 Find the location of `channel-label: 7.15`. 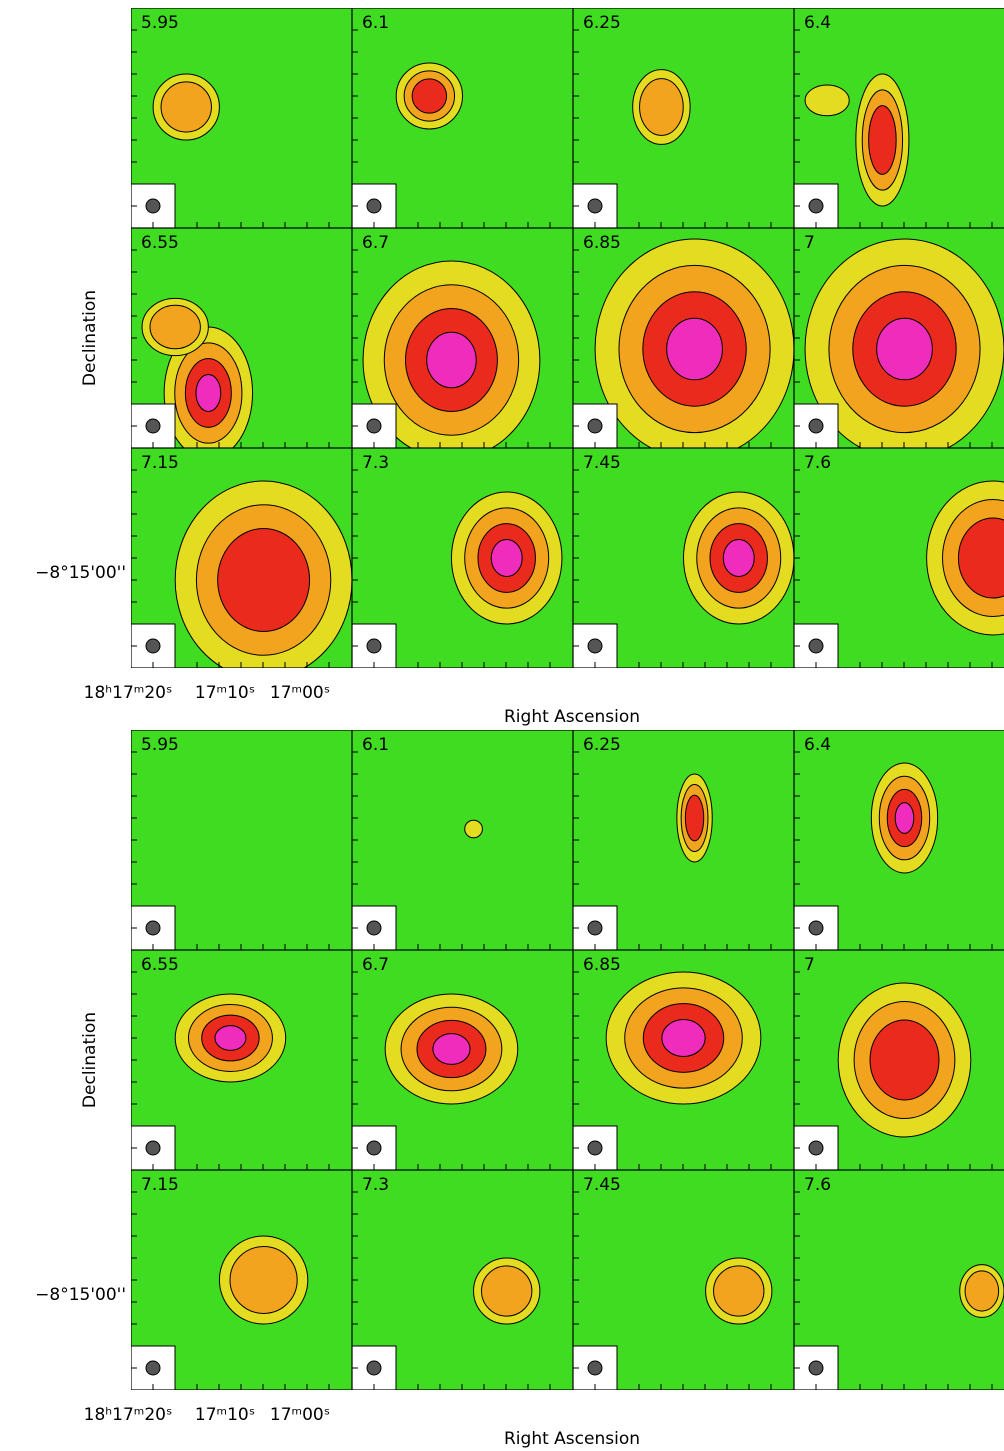

channel-label: 7.15 is located at coordinates (160, 1185).